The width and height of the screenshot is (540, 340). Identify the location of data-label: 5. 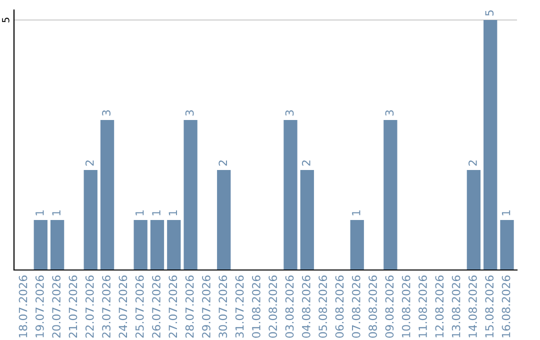
(489, 13).